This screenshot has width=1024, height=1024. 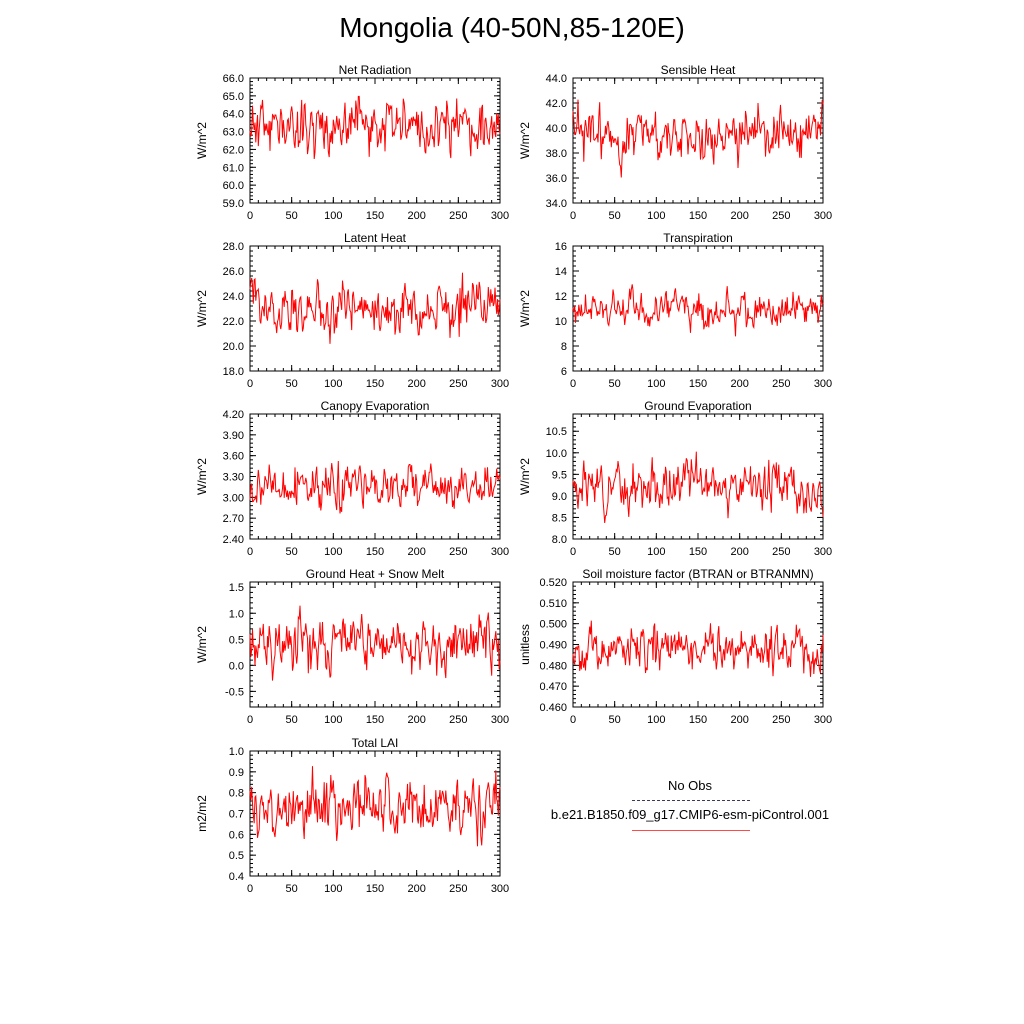 What do you see at coordinates (553, 708) in the screenshot?
I see `y-tick-label: 0.460` at bounding box center [553, 708].